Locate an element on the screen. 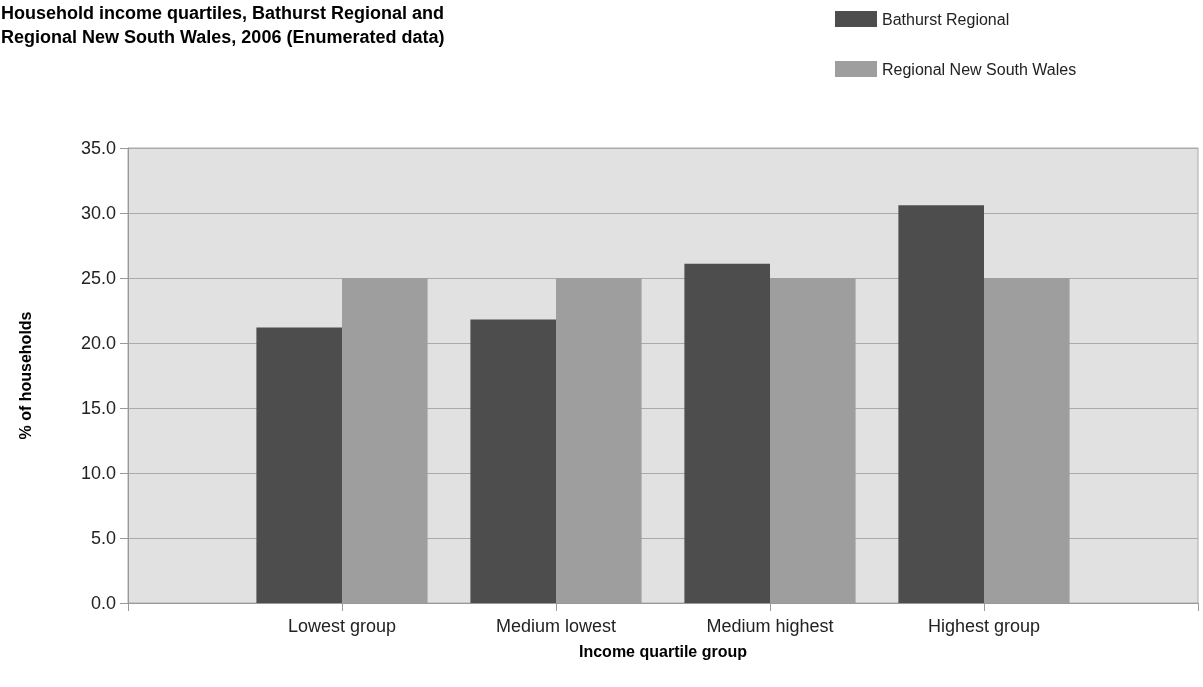 The image size is (1203, 687). legend-label: Regional New South Wales is located at coordinates (979, 69).